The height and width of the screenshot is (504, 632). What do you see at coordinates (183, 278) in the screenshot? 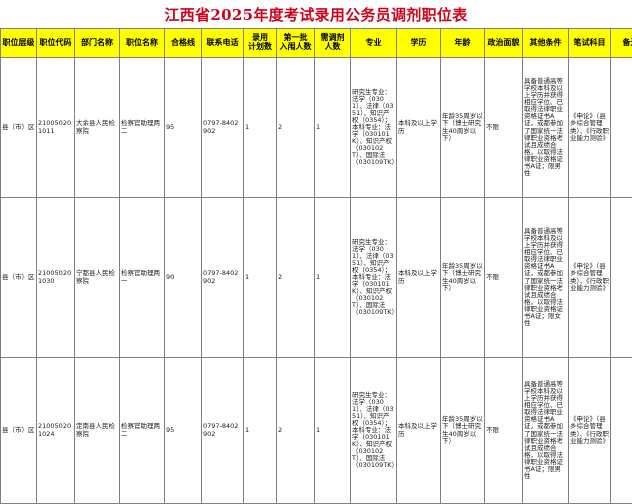
I see `cell-score: 90` at bounding box center [183, 278].